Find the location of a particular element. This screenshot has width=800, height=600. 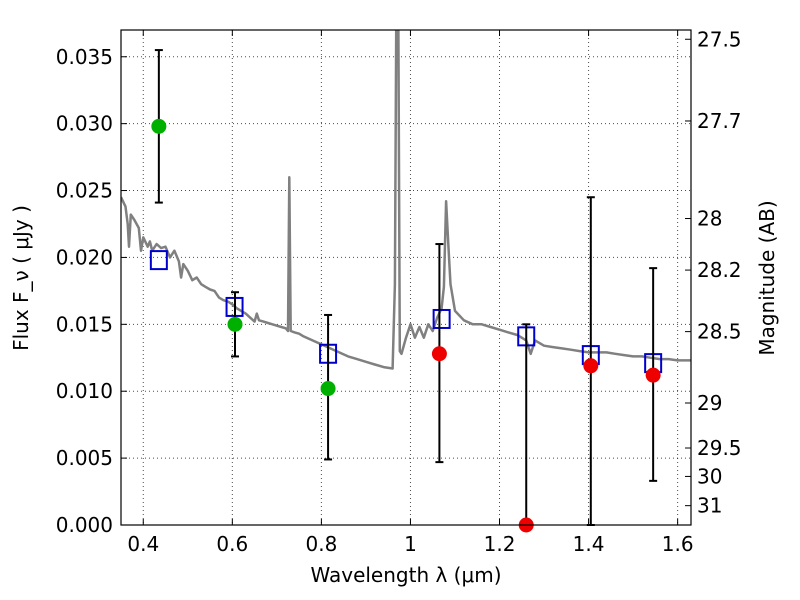

x-tick-label: 0.8 is located at coordinates (321, 544).